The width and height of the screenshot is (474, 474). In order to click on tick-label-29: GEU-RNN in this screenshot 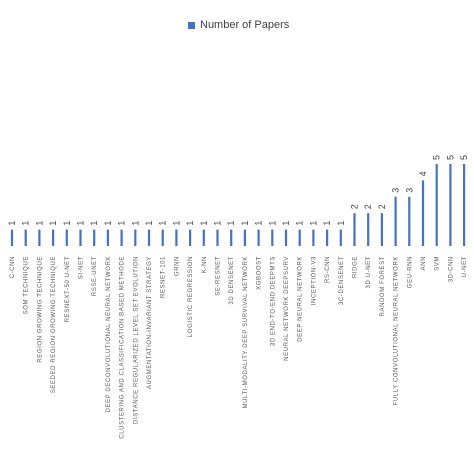, I will do `click(410, 272)`.